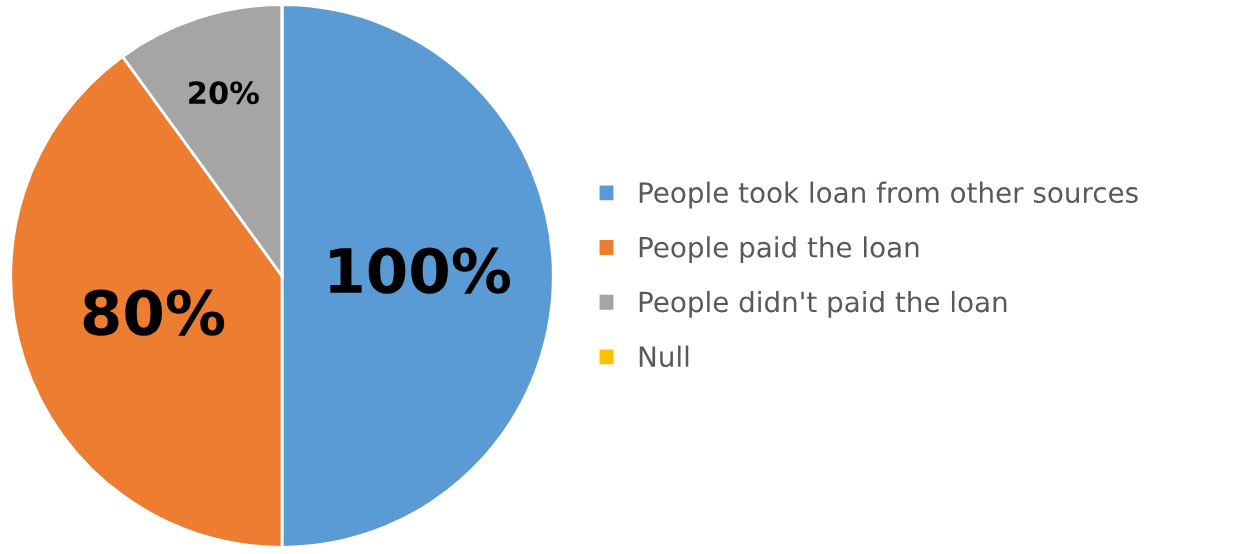 This screenshot has width=1246, height=554. Describe the element at coordinates (420, 270) in the screenshot. I see `data-label: 100%` at that location.